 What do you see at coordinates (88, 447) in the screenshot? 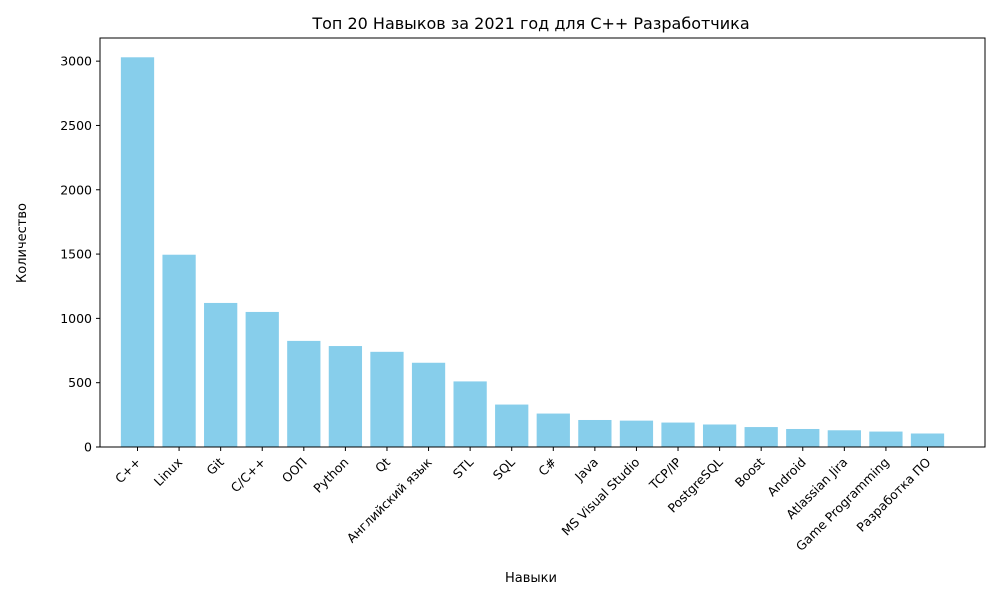
I see `y-tick-label-0: 0` at bounding box center [88, 447].